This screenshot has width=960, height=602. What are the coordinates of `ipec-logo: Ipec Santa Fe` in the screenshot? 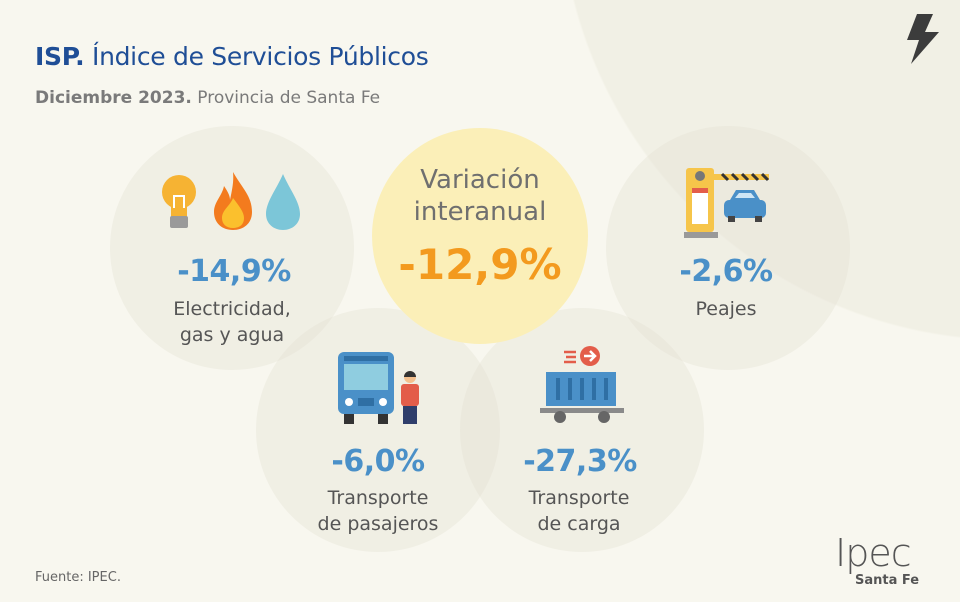 It's located at (877, 560).